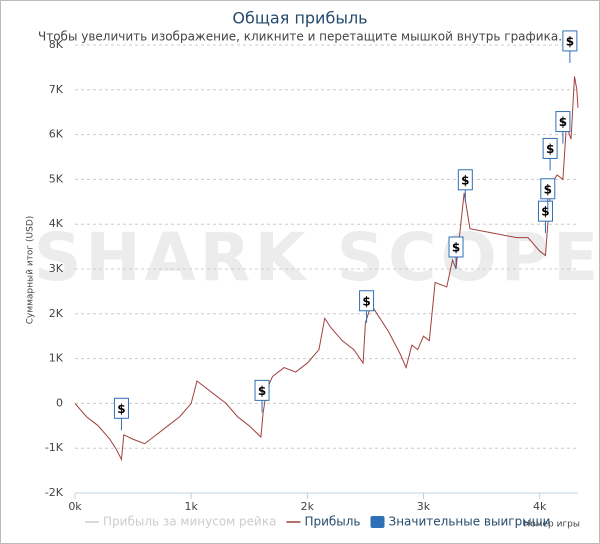 The height and width of the screenshot is (544, 600). Describe the element at coordinates (424, 506) in the screenshot. I see `x-tick-label: 3k` at that location.